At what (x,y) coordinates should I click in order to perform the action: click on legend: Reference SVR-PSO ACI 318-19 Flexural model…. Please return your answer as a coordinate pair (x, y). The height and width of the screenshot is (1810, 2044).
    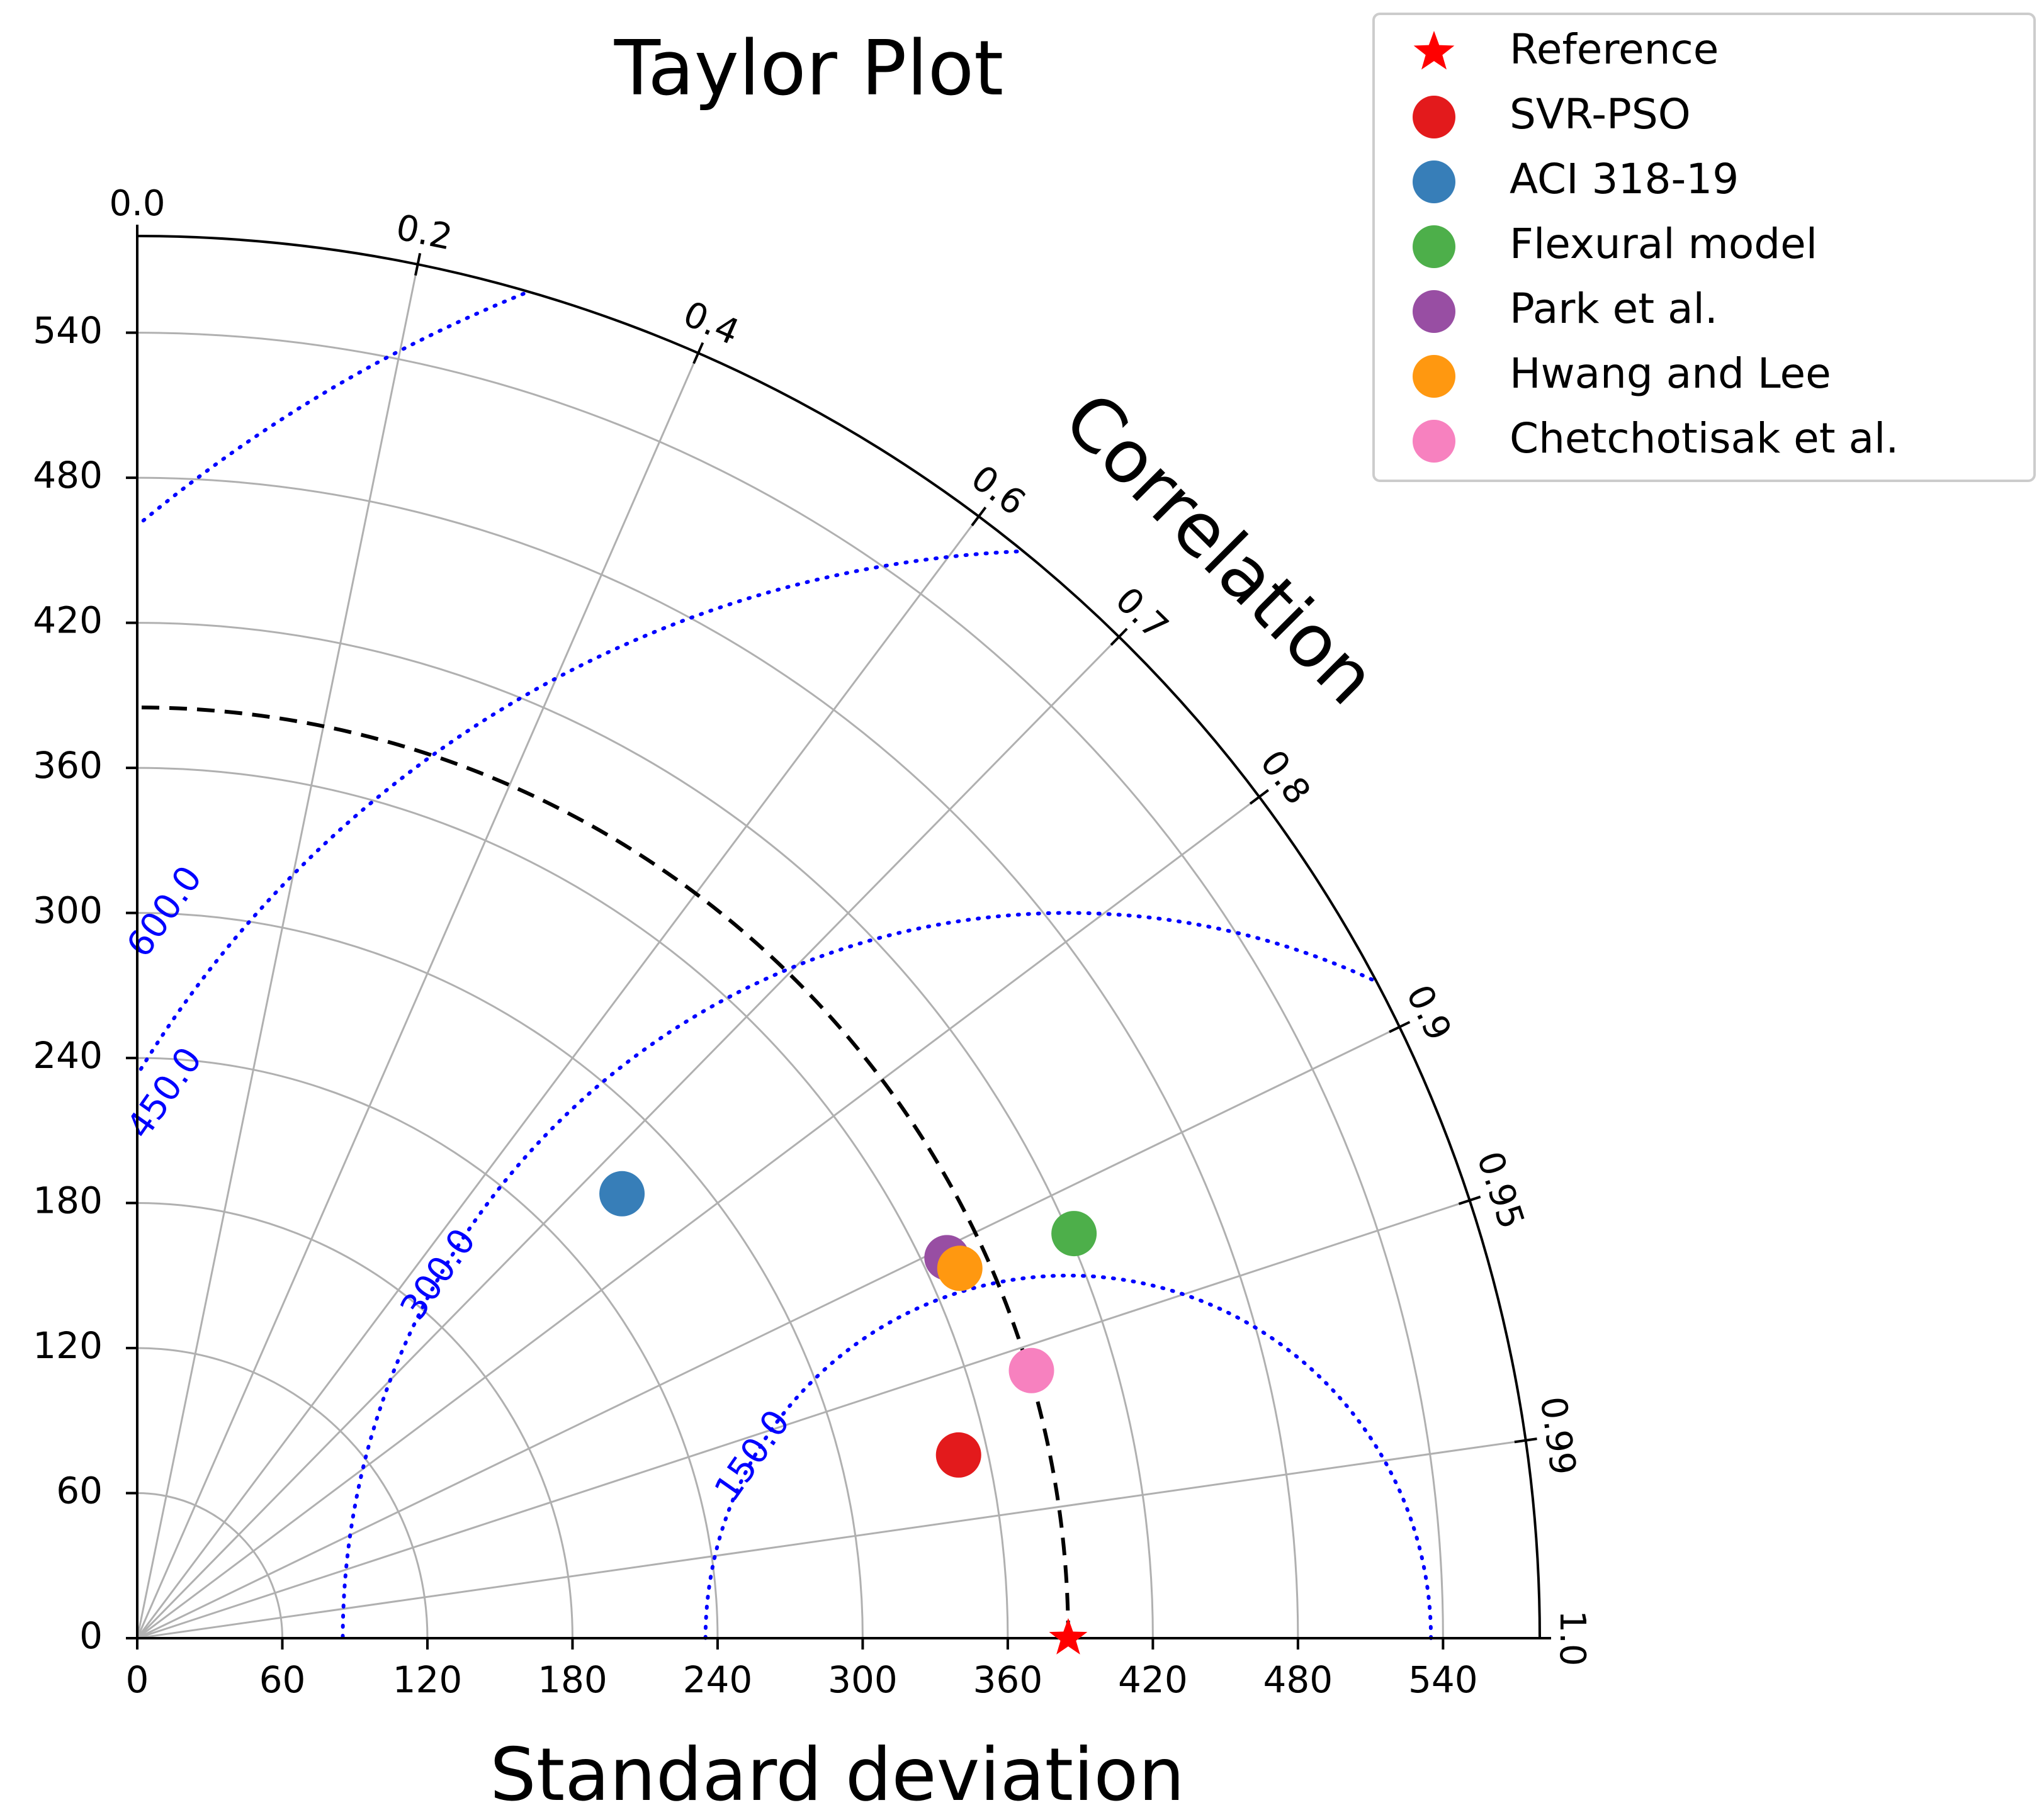
    Looking at the image, I should click on (1704, 247).